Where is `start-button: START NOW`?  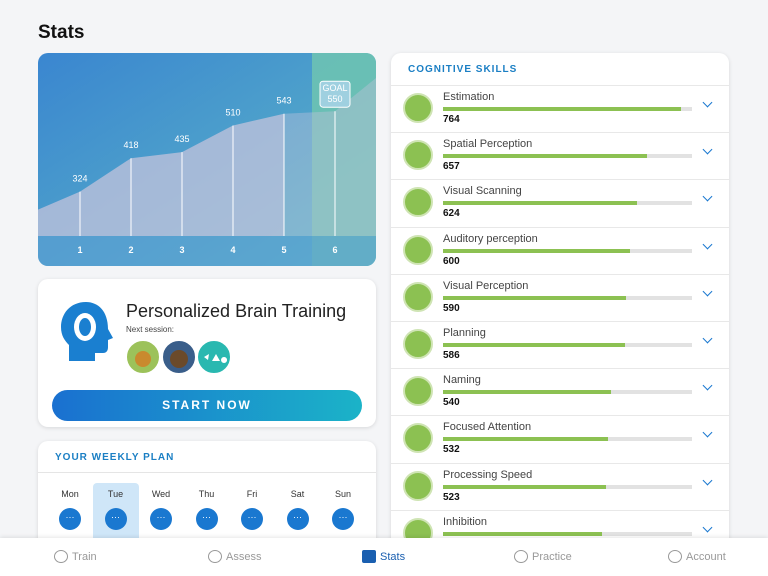 start-button: START NOW is located at coordinates (207, 405).